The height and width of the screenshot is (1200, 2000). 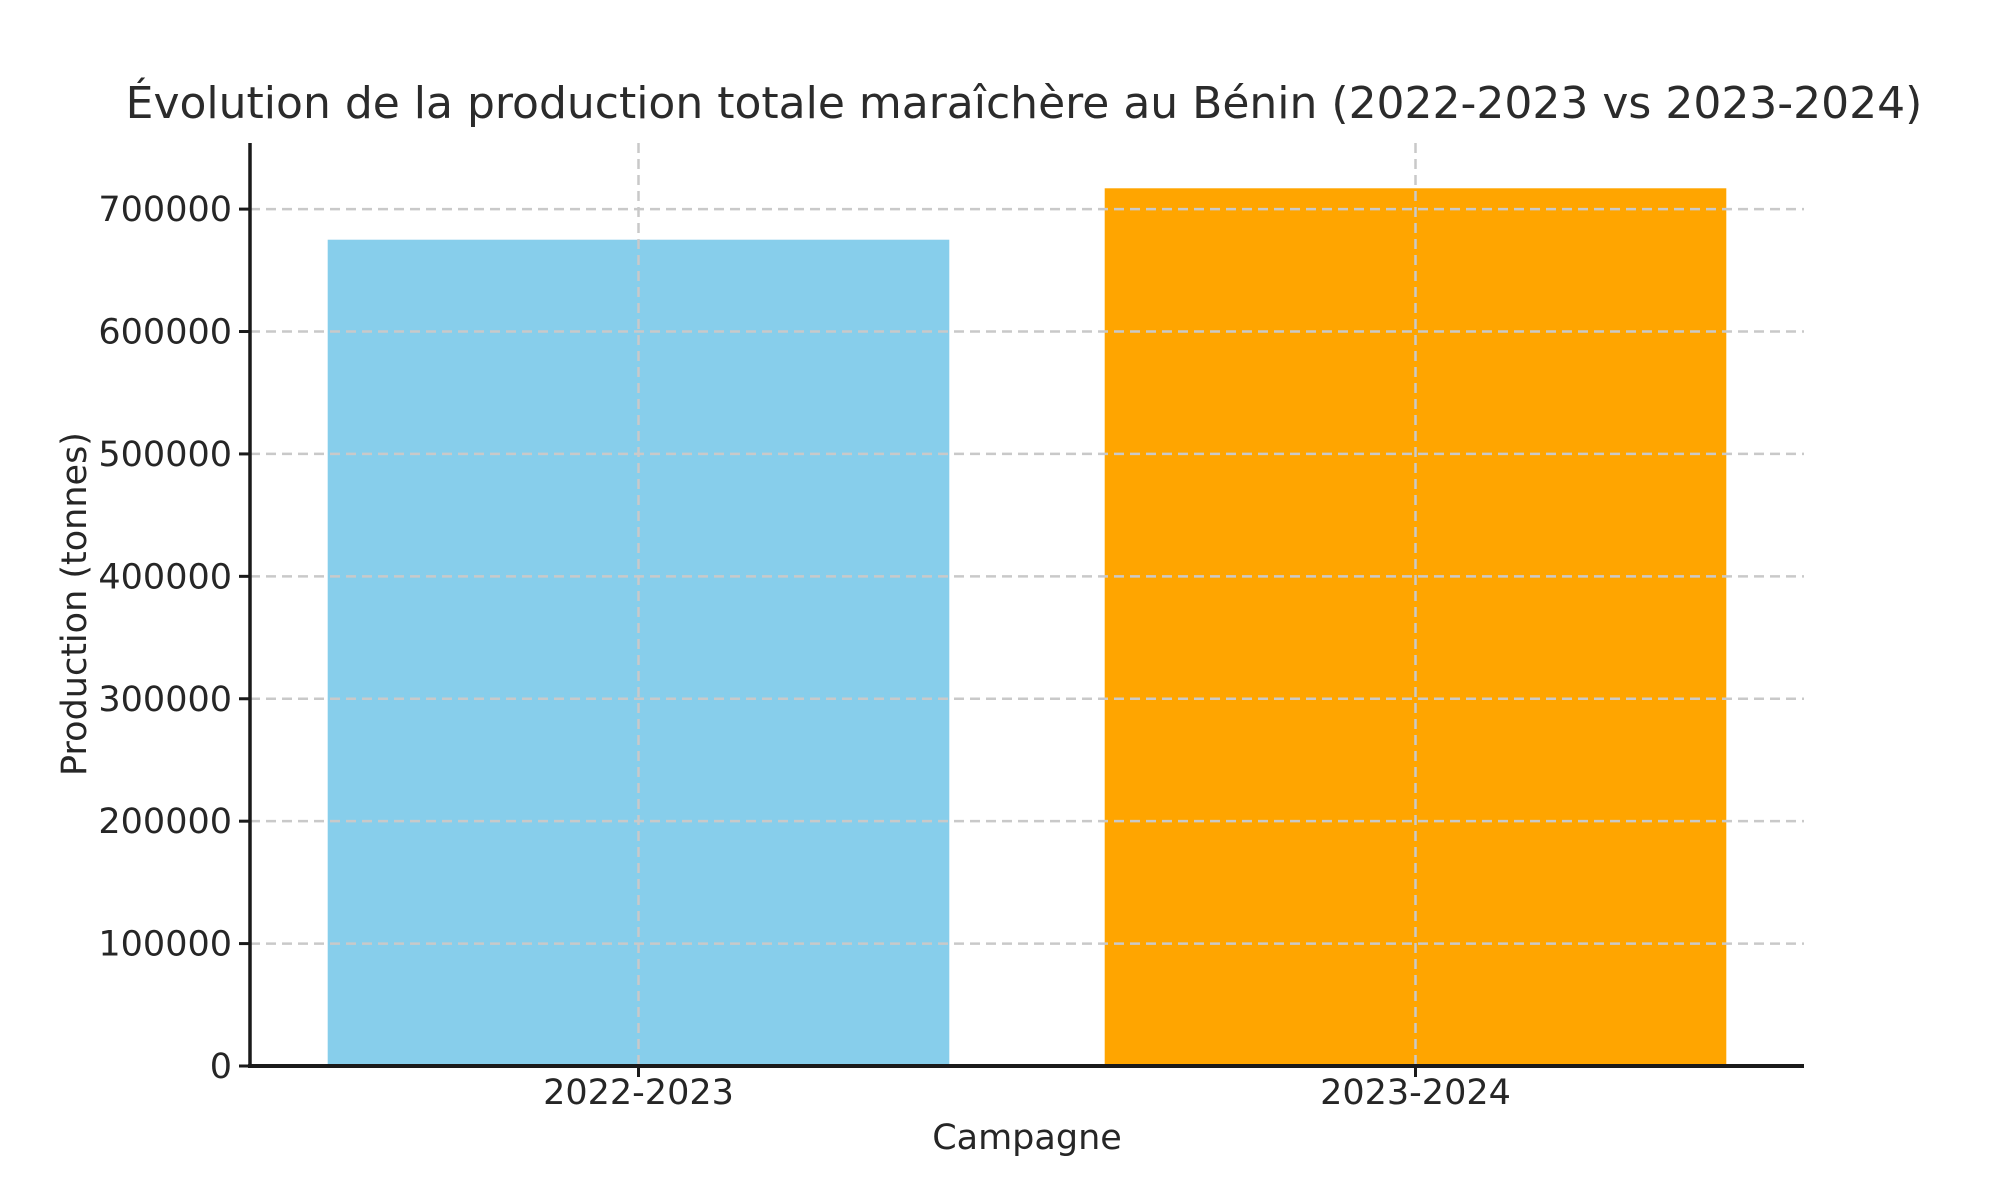 What do you see at coordinates (165, 210) in the screenshot?
I see `y-tick-label: 700000` at bounding box center [165, 210].